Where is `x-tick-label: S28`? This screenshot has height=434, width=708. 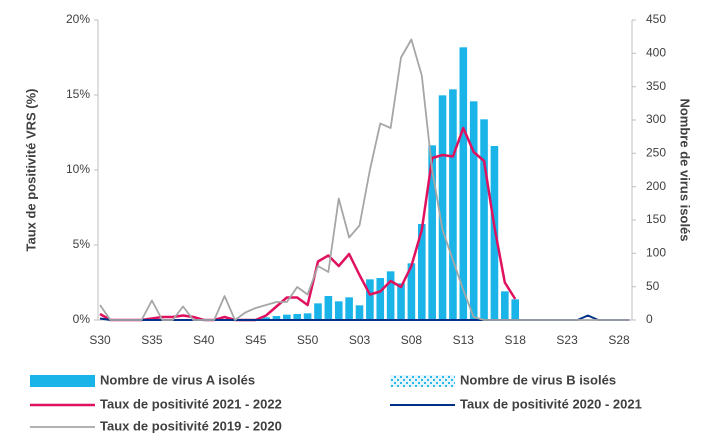 x-tick-label: S28 is located at coordinates (619, 340).